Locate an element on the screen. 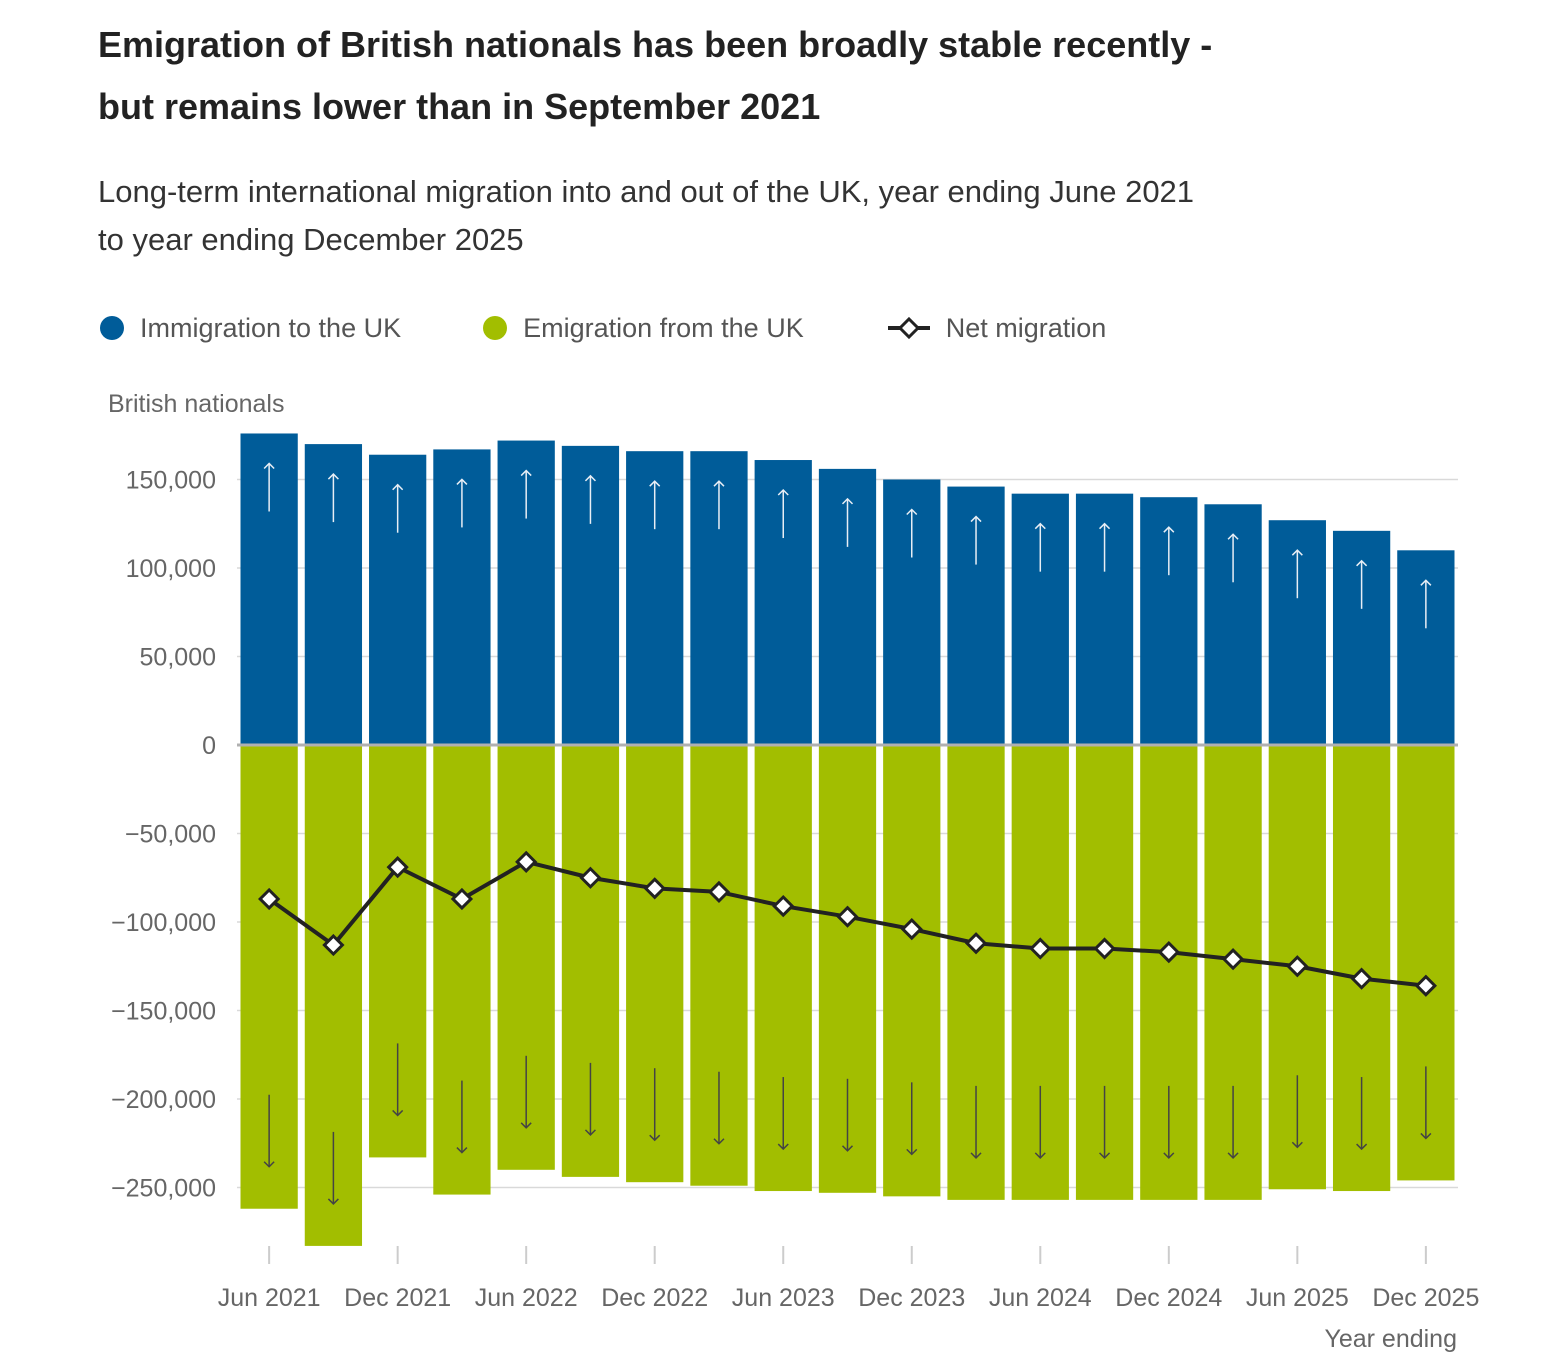 This screenshot has height=1363, width=1547. legend-item-emigration: Emigration from the UK is located at coordinates (643, 328).